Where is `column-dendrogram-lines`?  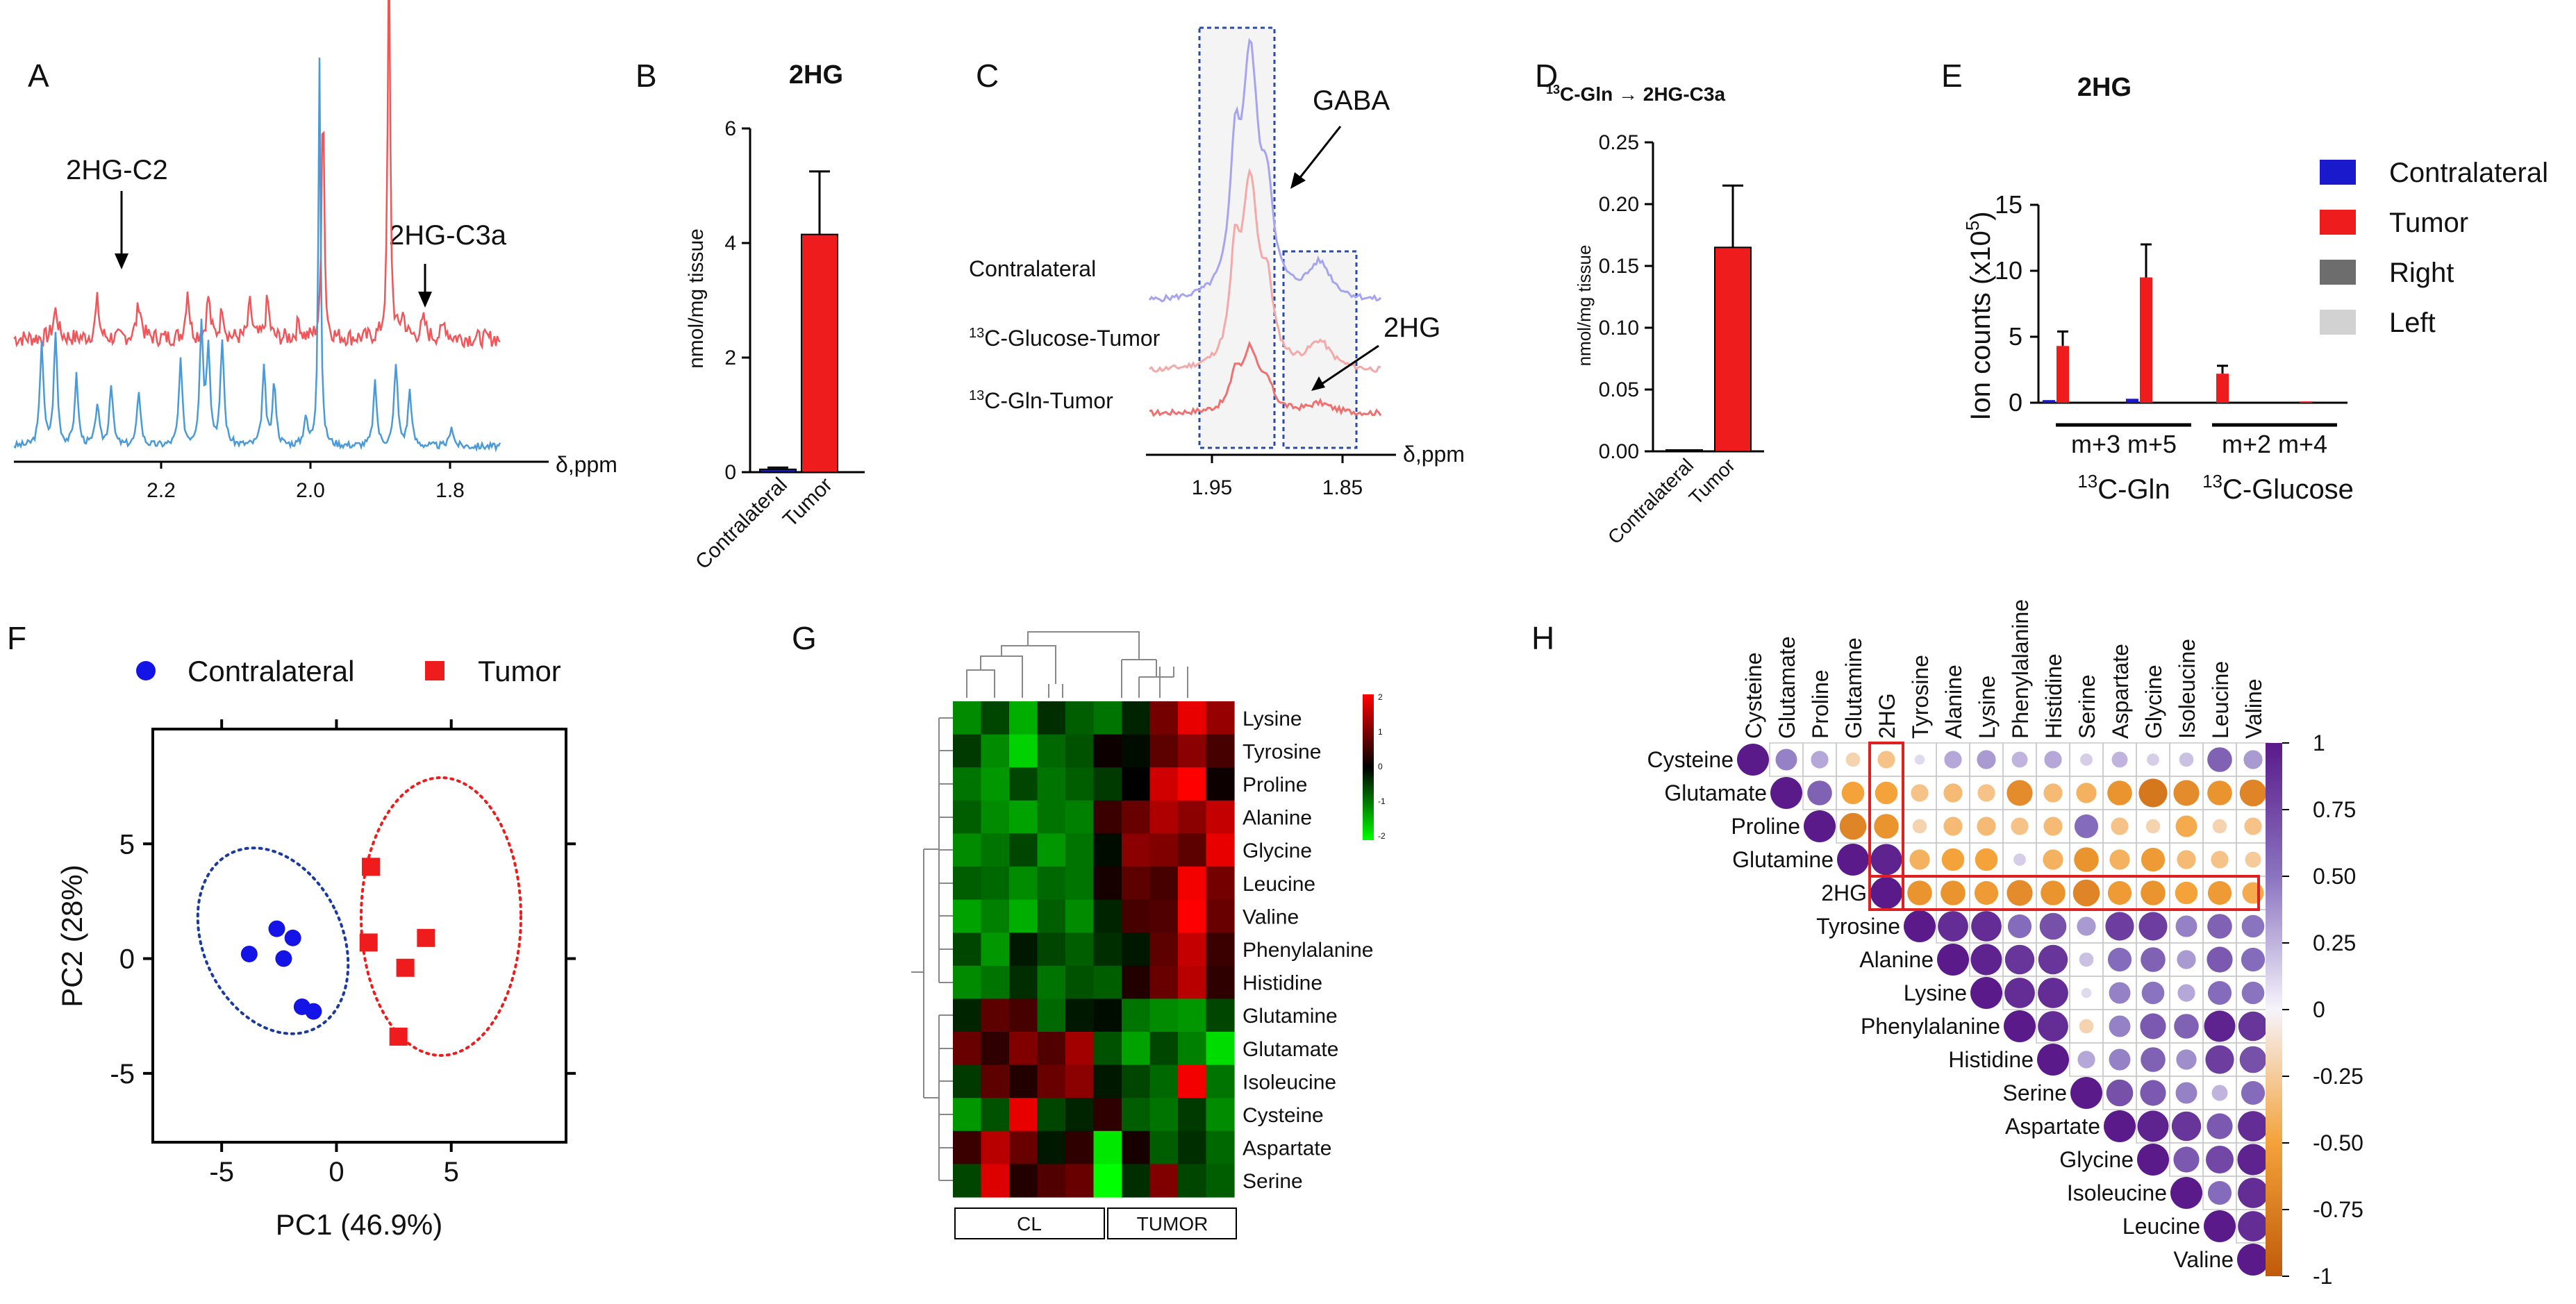 column-dendrogram-lines is located at coordinates (1077, 664).